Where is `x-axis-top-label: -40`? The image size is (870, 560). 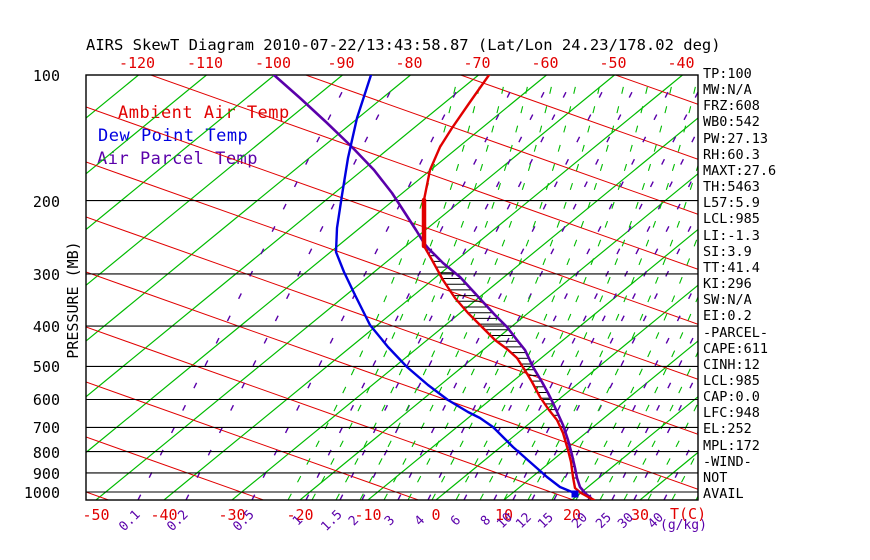
x-axis-top-label: -40 is located at coordinates (681, 63).